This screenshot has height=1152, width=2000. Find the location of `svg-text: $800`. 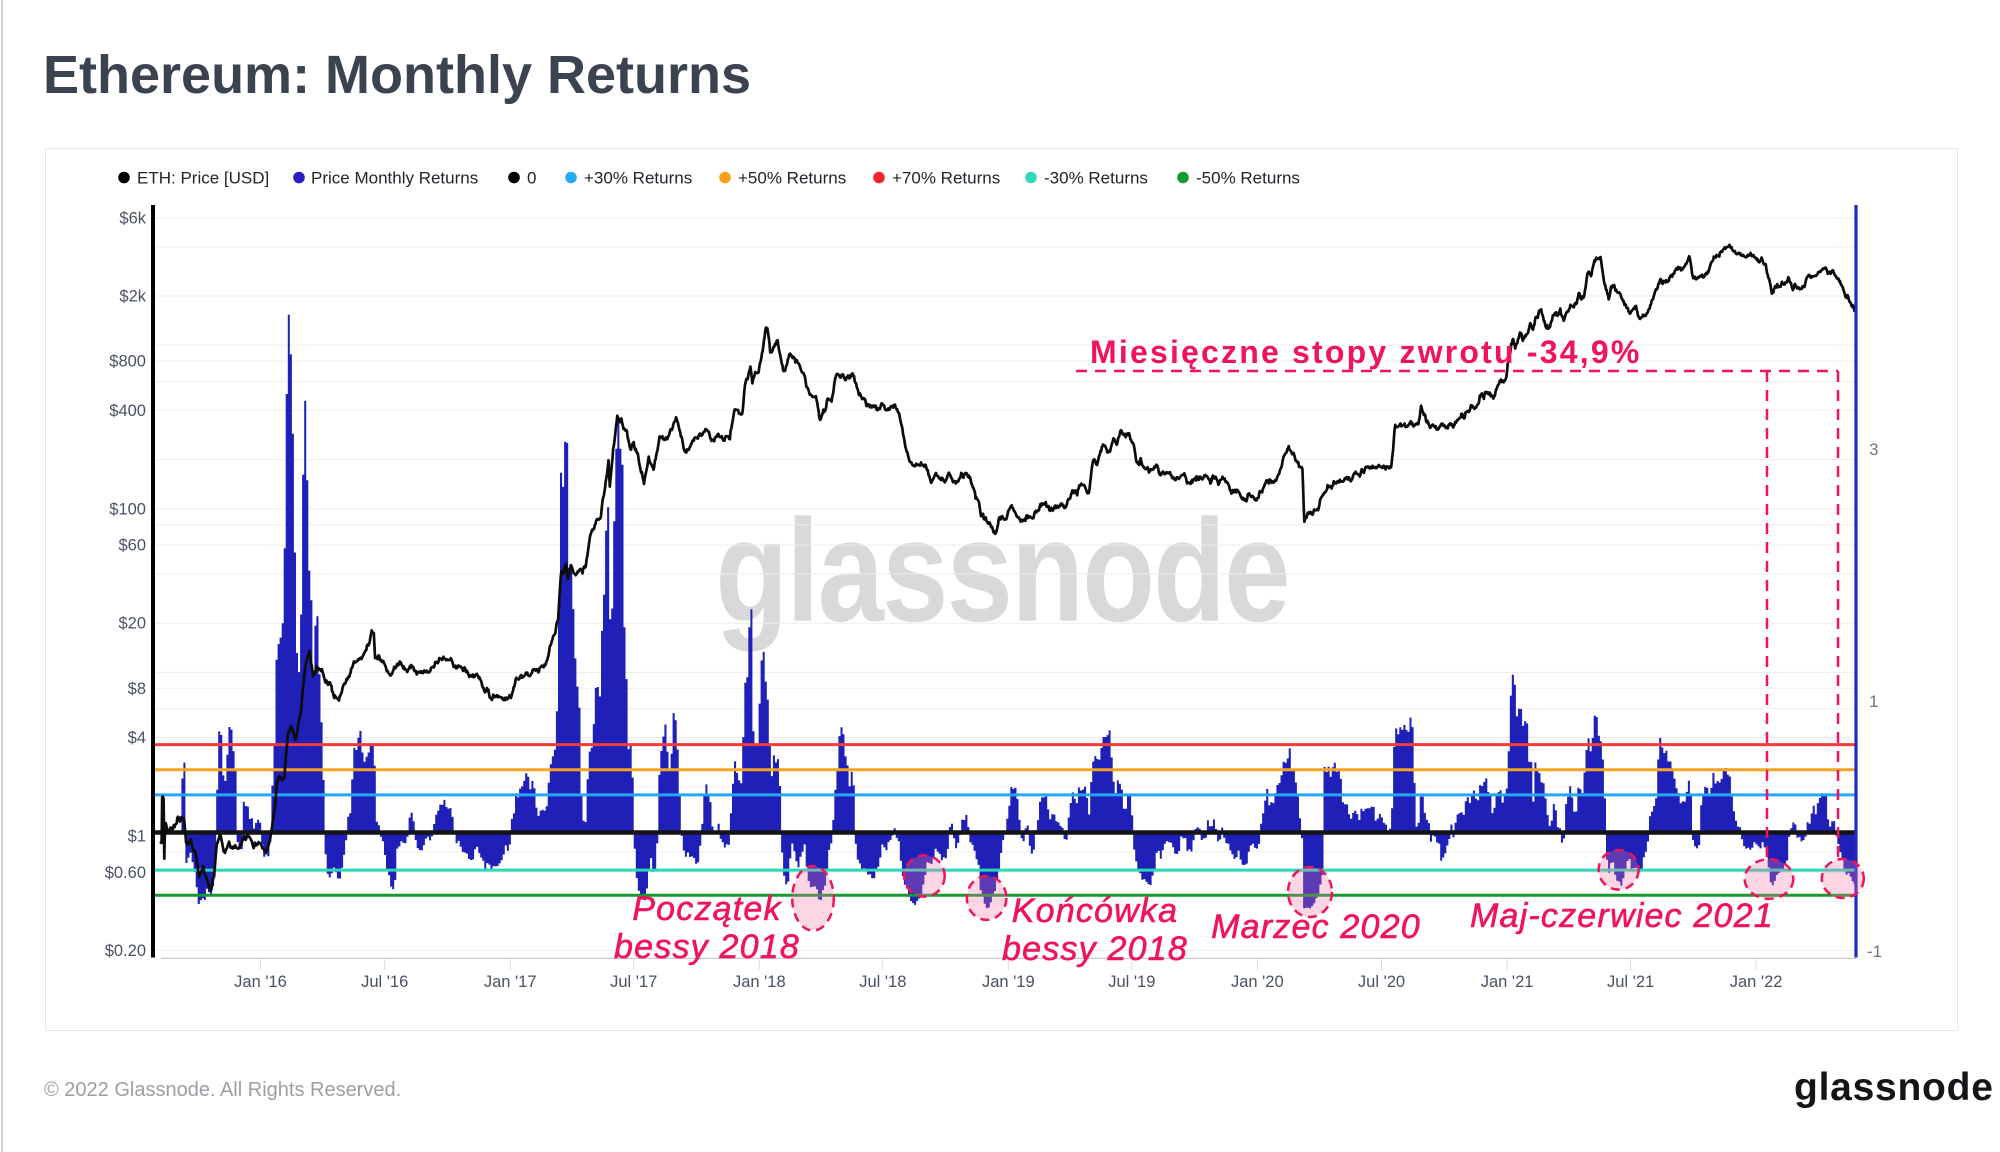

svg-text: $800 is located at coordinates (127, 362).